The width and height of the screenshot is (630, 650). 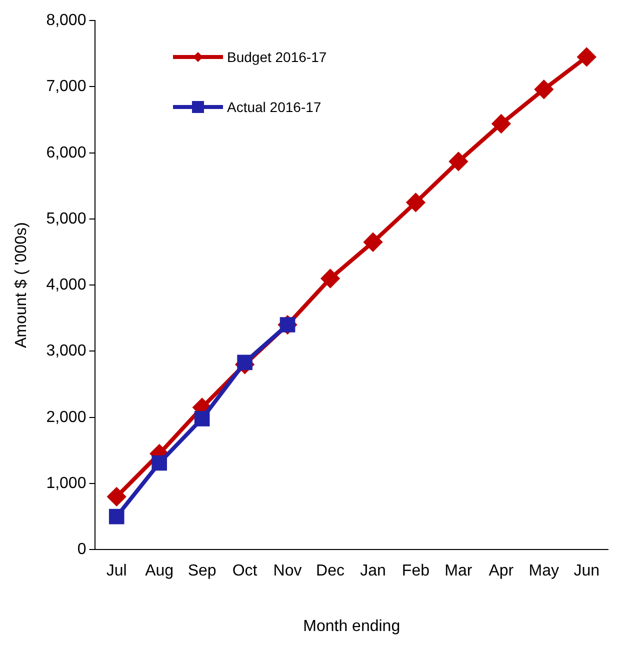 I want to click on x-tick-label: Jul, so click(x=116, y=571).